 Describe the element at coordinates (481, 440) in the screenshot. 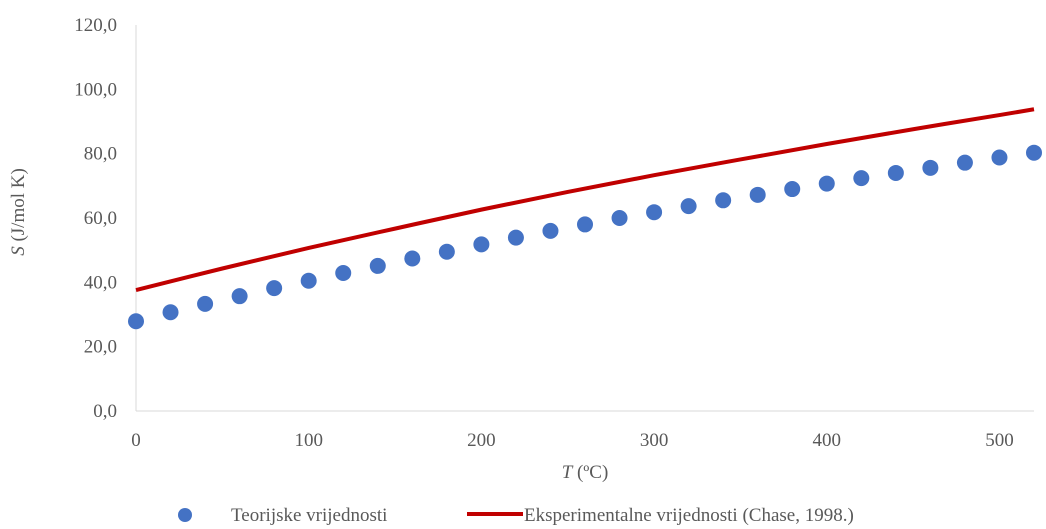

I see `x-tick-label: 200` at that location.